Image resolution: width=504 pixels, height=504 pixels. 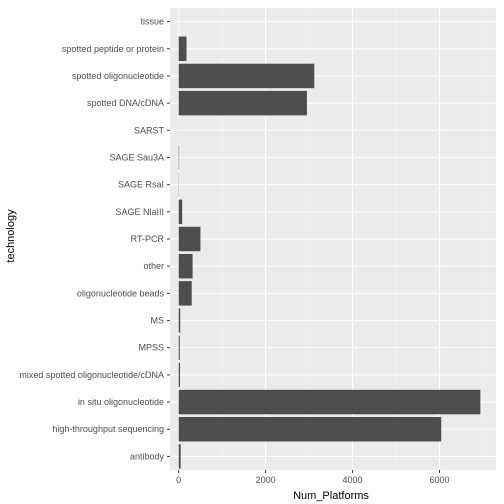 I want to click on y-axis-title: technology, so click(x=11, y=236).